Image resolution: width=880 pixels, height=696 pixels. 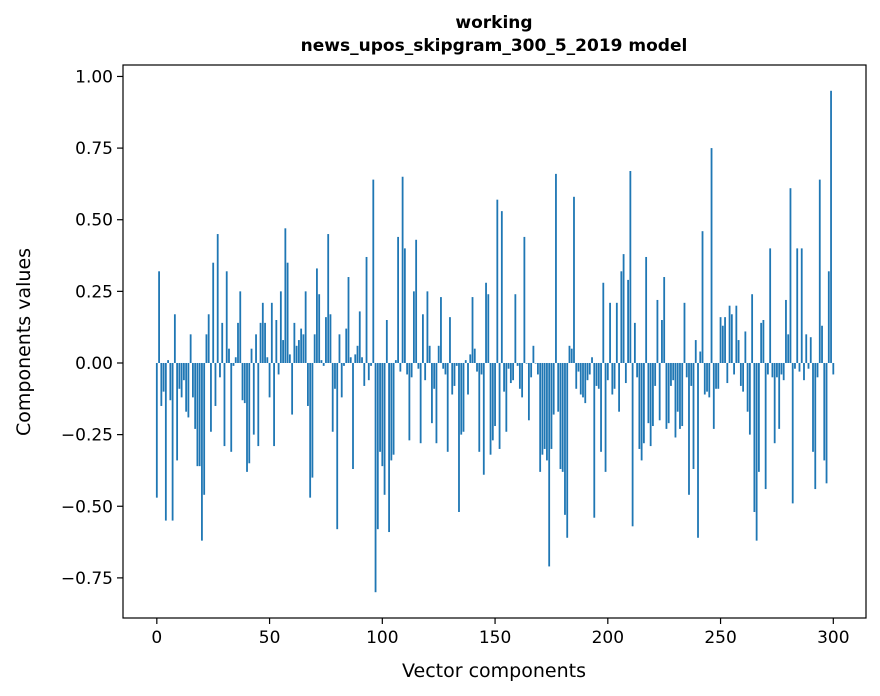 I want to click on x-tick-label: 300, so click(x=833, y=638).